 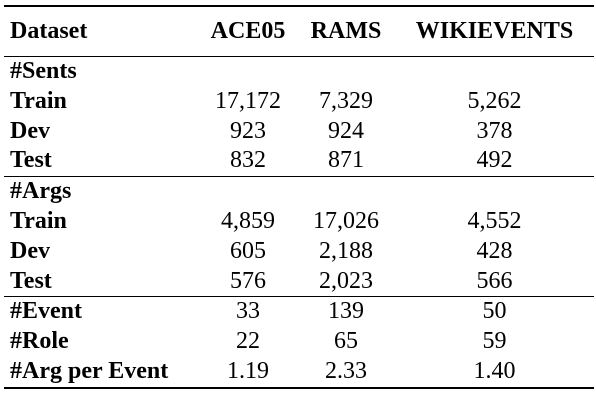 I want to click on cell-ace05: 4,859, so click(x=248, y=220).